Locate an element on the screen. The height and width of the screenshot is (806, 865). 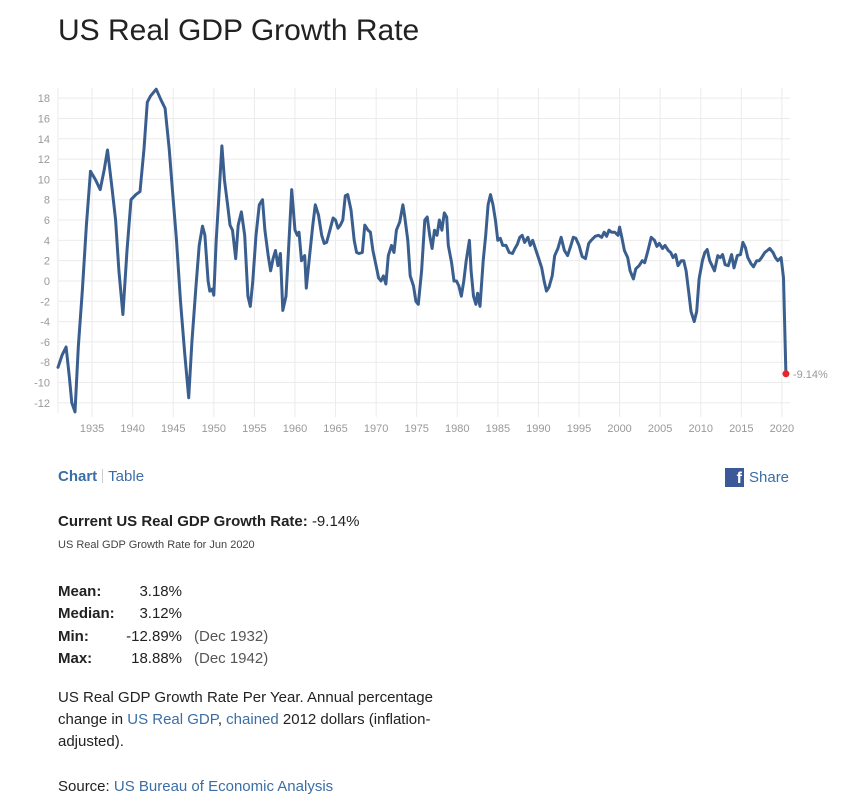
y-tick-label: 18 is located at coordinates (44, 99).